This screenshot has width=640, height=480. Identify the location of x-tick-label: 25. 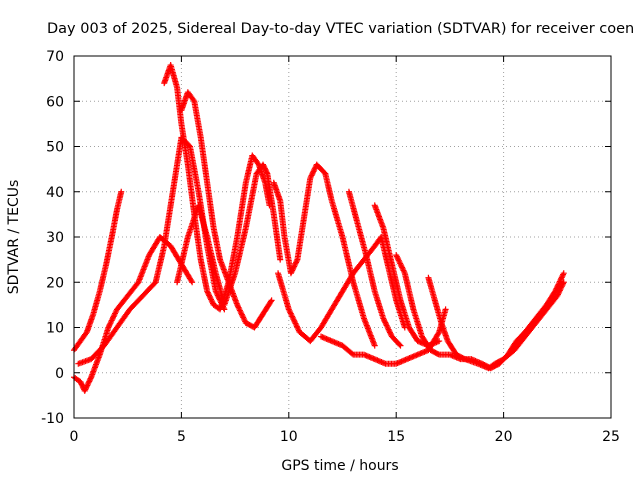
(611, 437).